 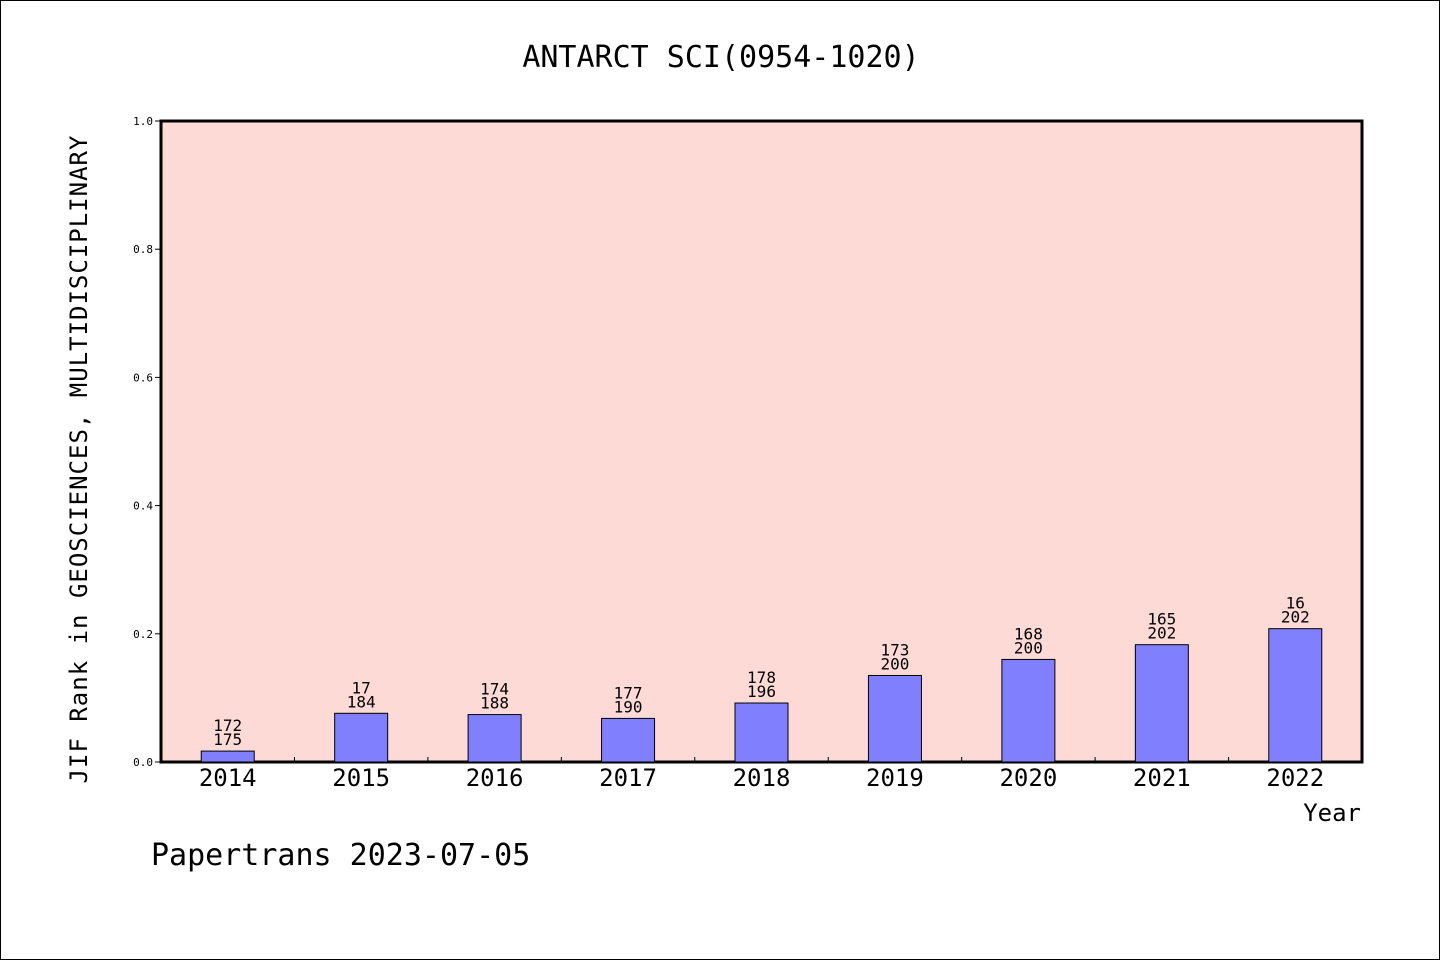 What do you see at coordinates (495, 778) in the screenshot?
I see `x-tick-label: 2016` at bounding box center [495, 778].